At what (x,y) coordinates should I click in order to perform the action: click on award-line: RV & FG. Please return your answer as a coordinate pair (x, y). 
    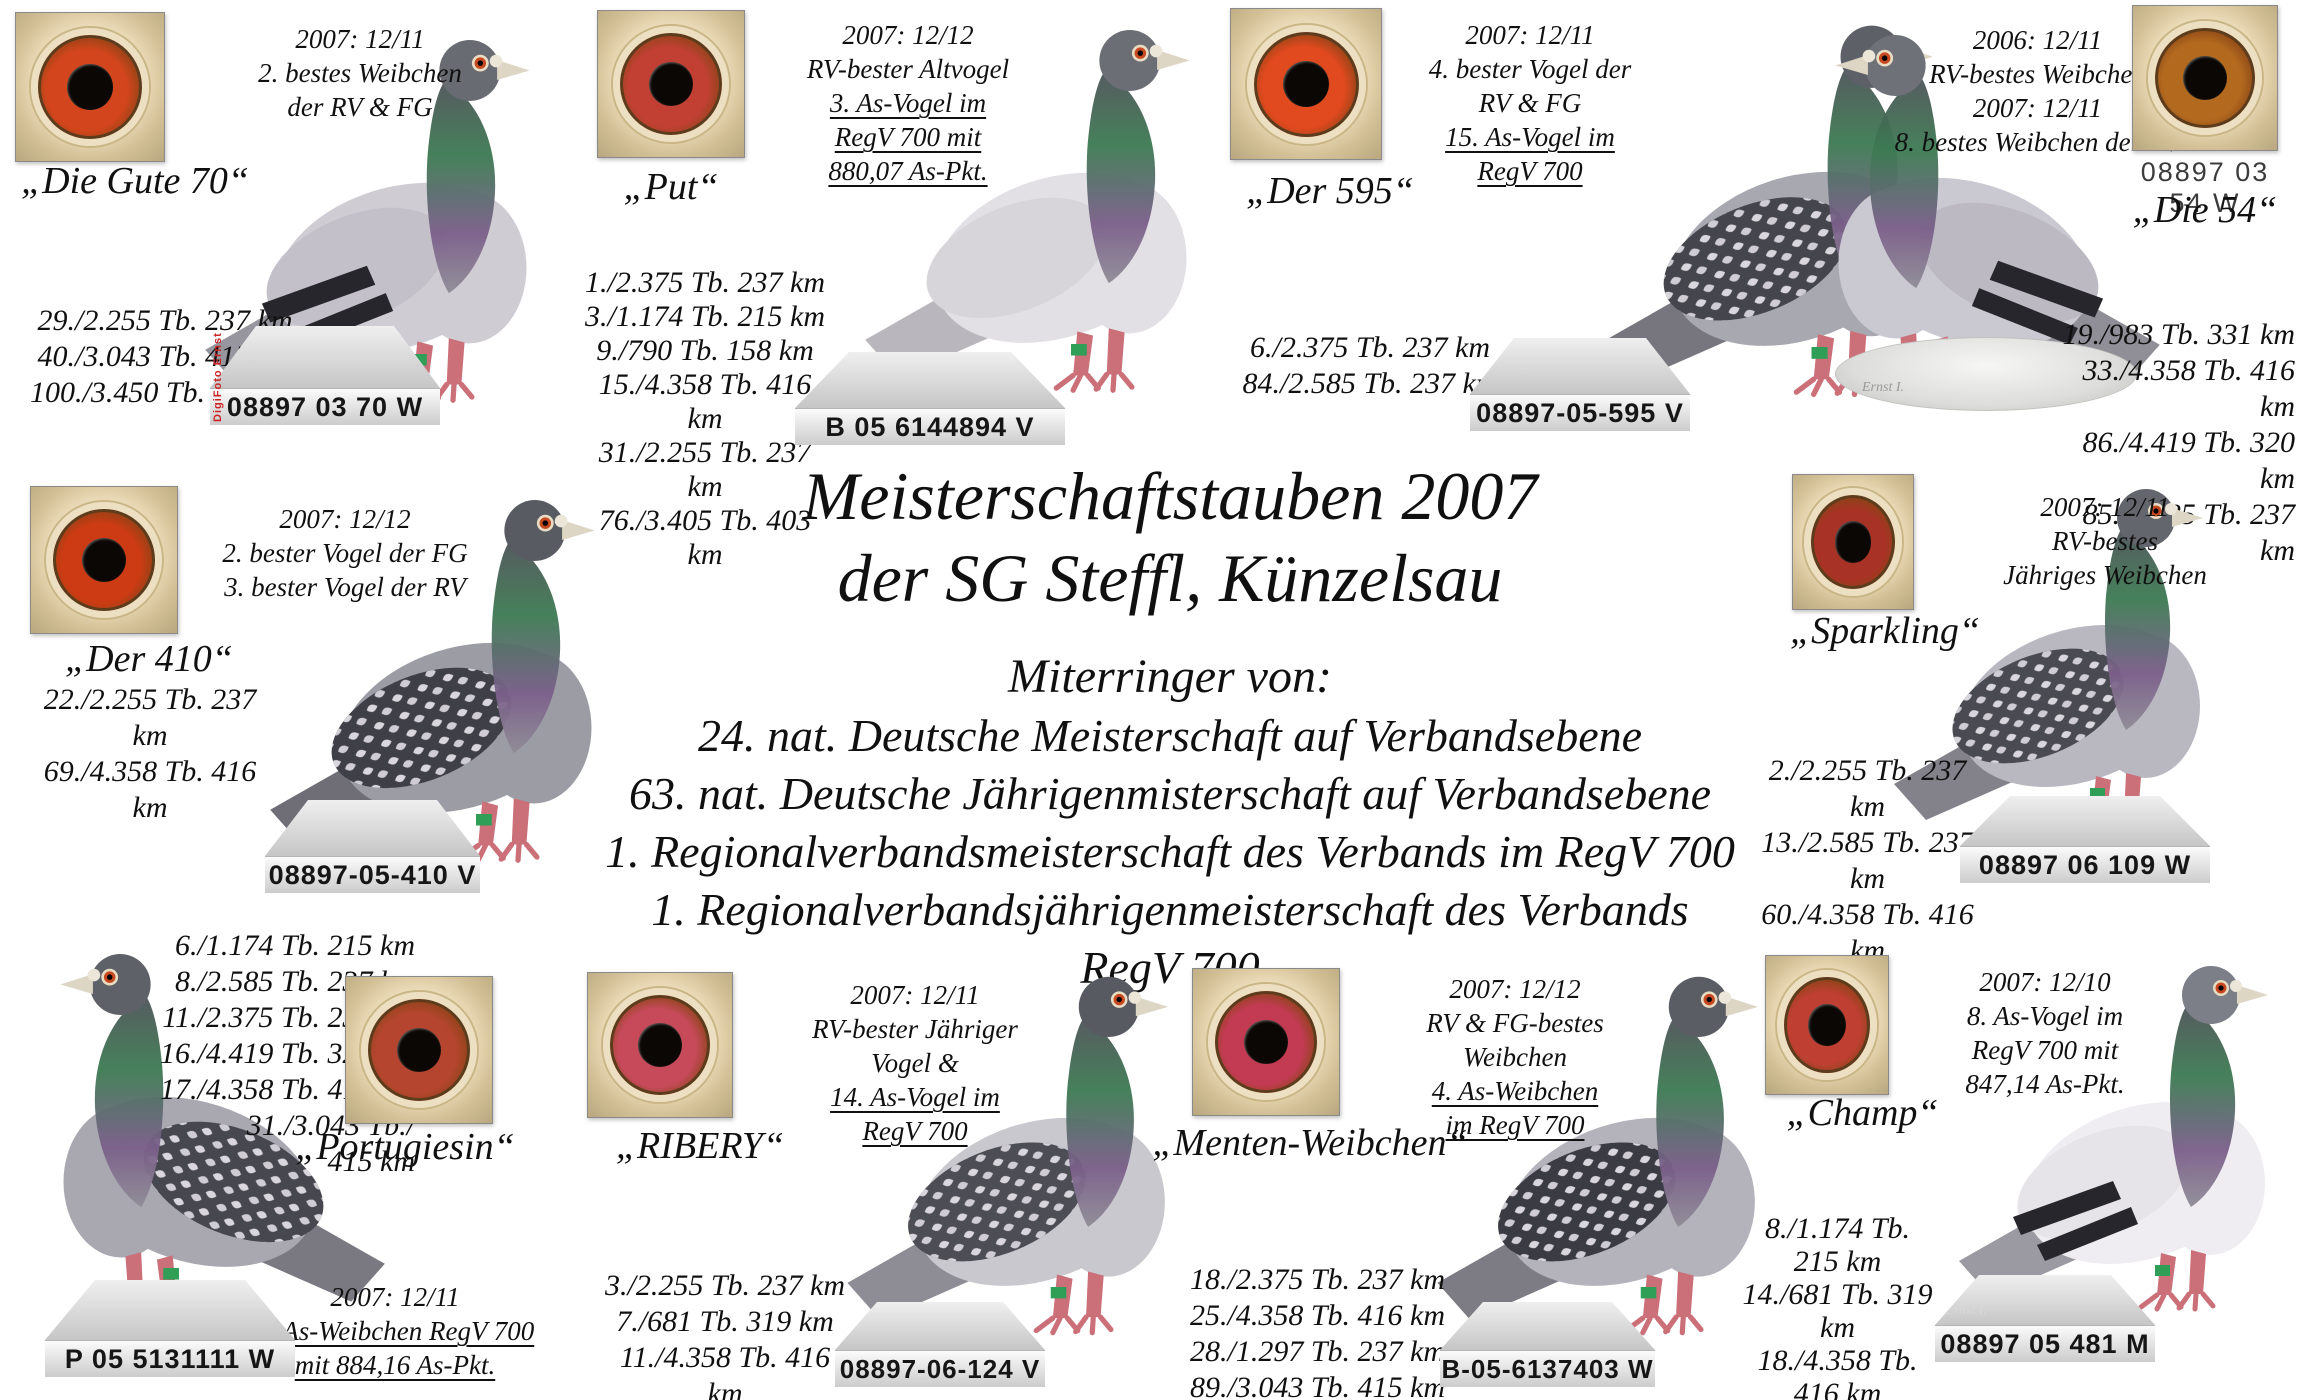
    Looking at the image, I should click on (1530, 103).